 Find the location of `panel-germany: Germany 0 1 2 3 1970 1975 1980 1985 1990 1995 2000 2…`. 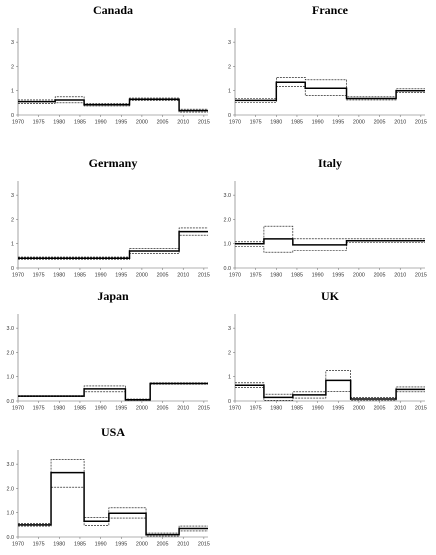

panel-germany: Germany 0 1 2 3 1970 1975 1980 1985 1990 1995 2000 2… is located at coordinates (110, 217).